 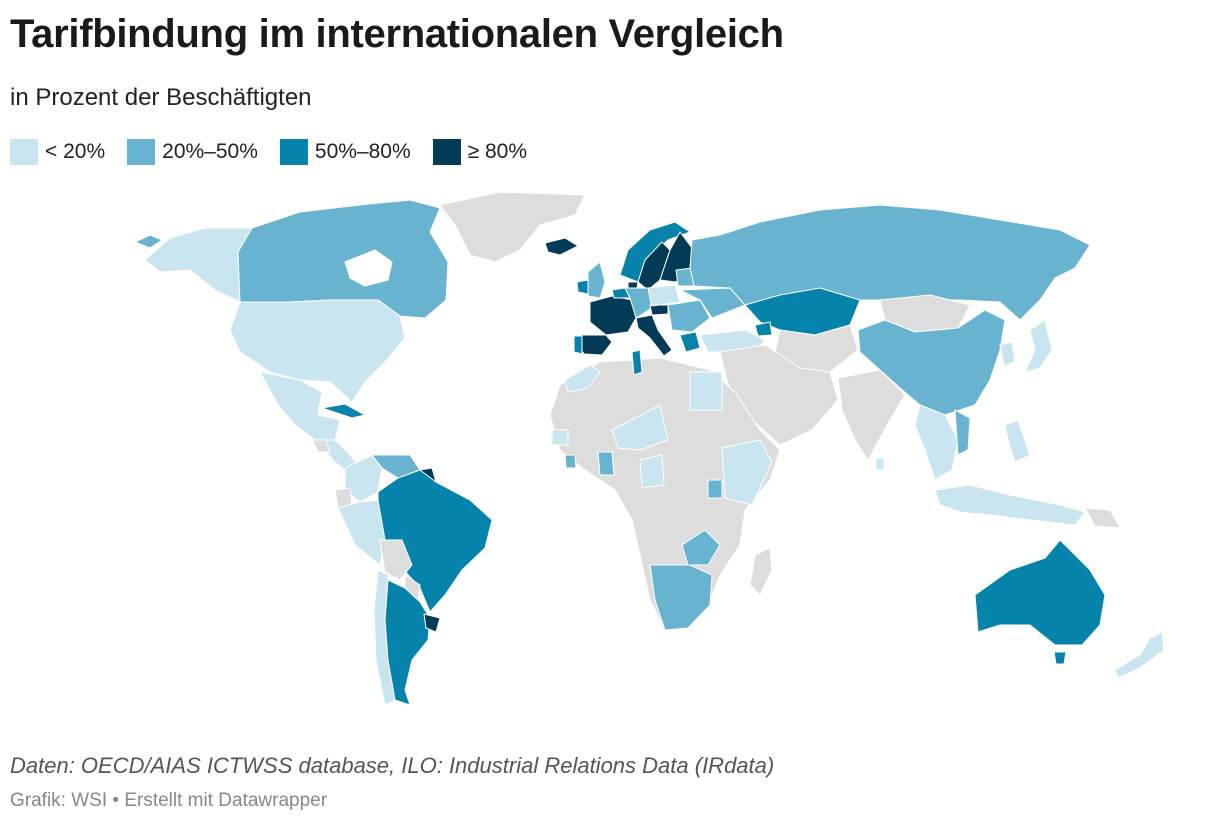 I want to click on legend-item-20-50: 20%–50%, so click(x=192, y=152).